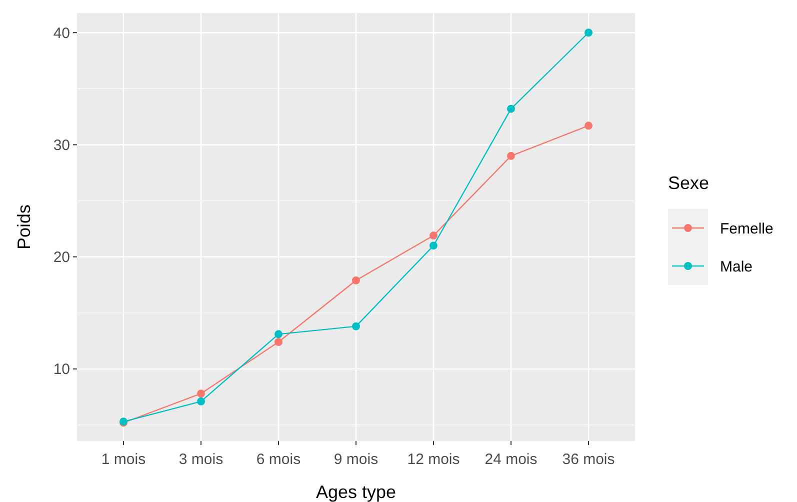 The height and width of the screenshot is (502, 797). Describe the element at coordinates (433, 459) in the screenshot. I see `x-tick-label: 12 mois` at that location.